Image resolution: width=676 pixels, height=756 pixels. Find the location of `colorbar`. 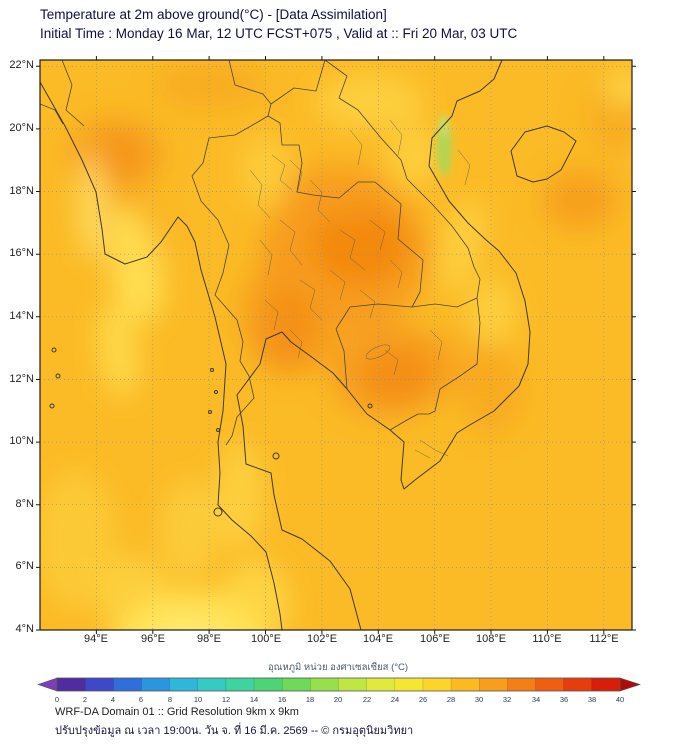

colorbar is located at coordinates (339, 684).